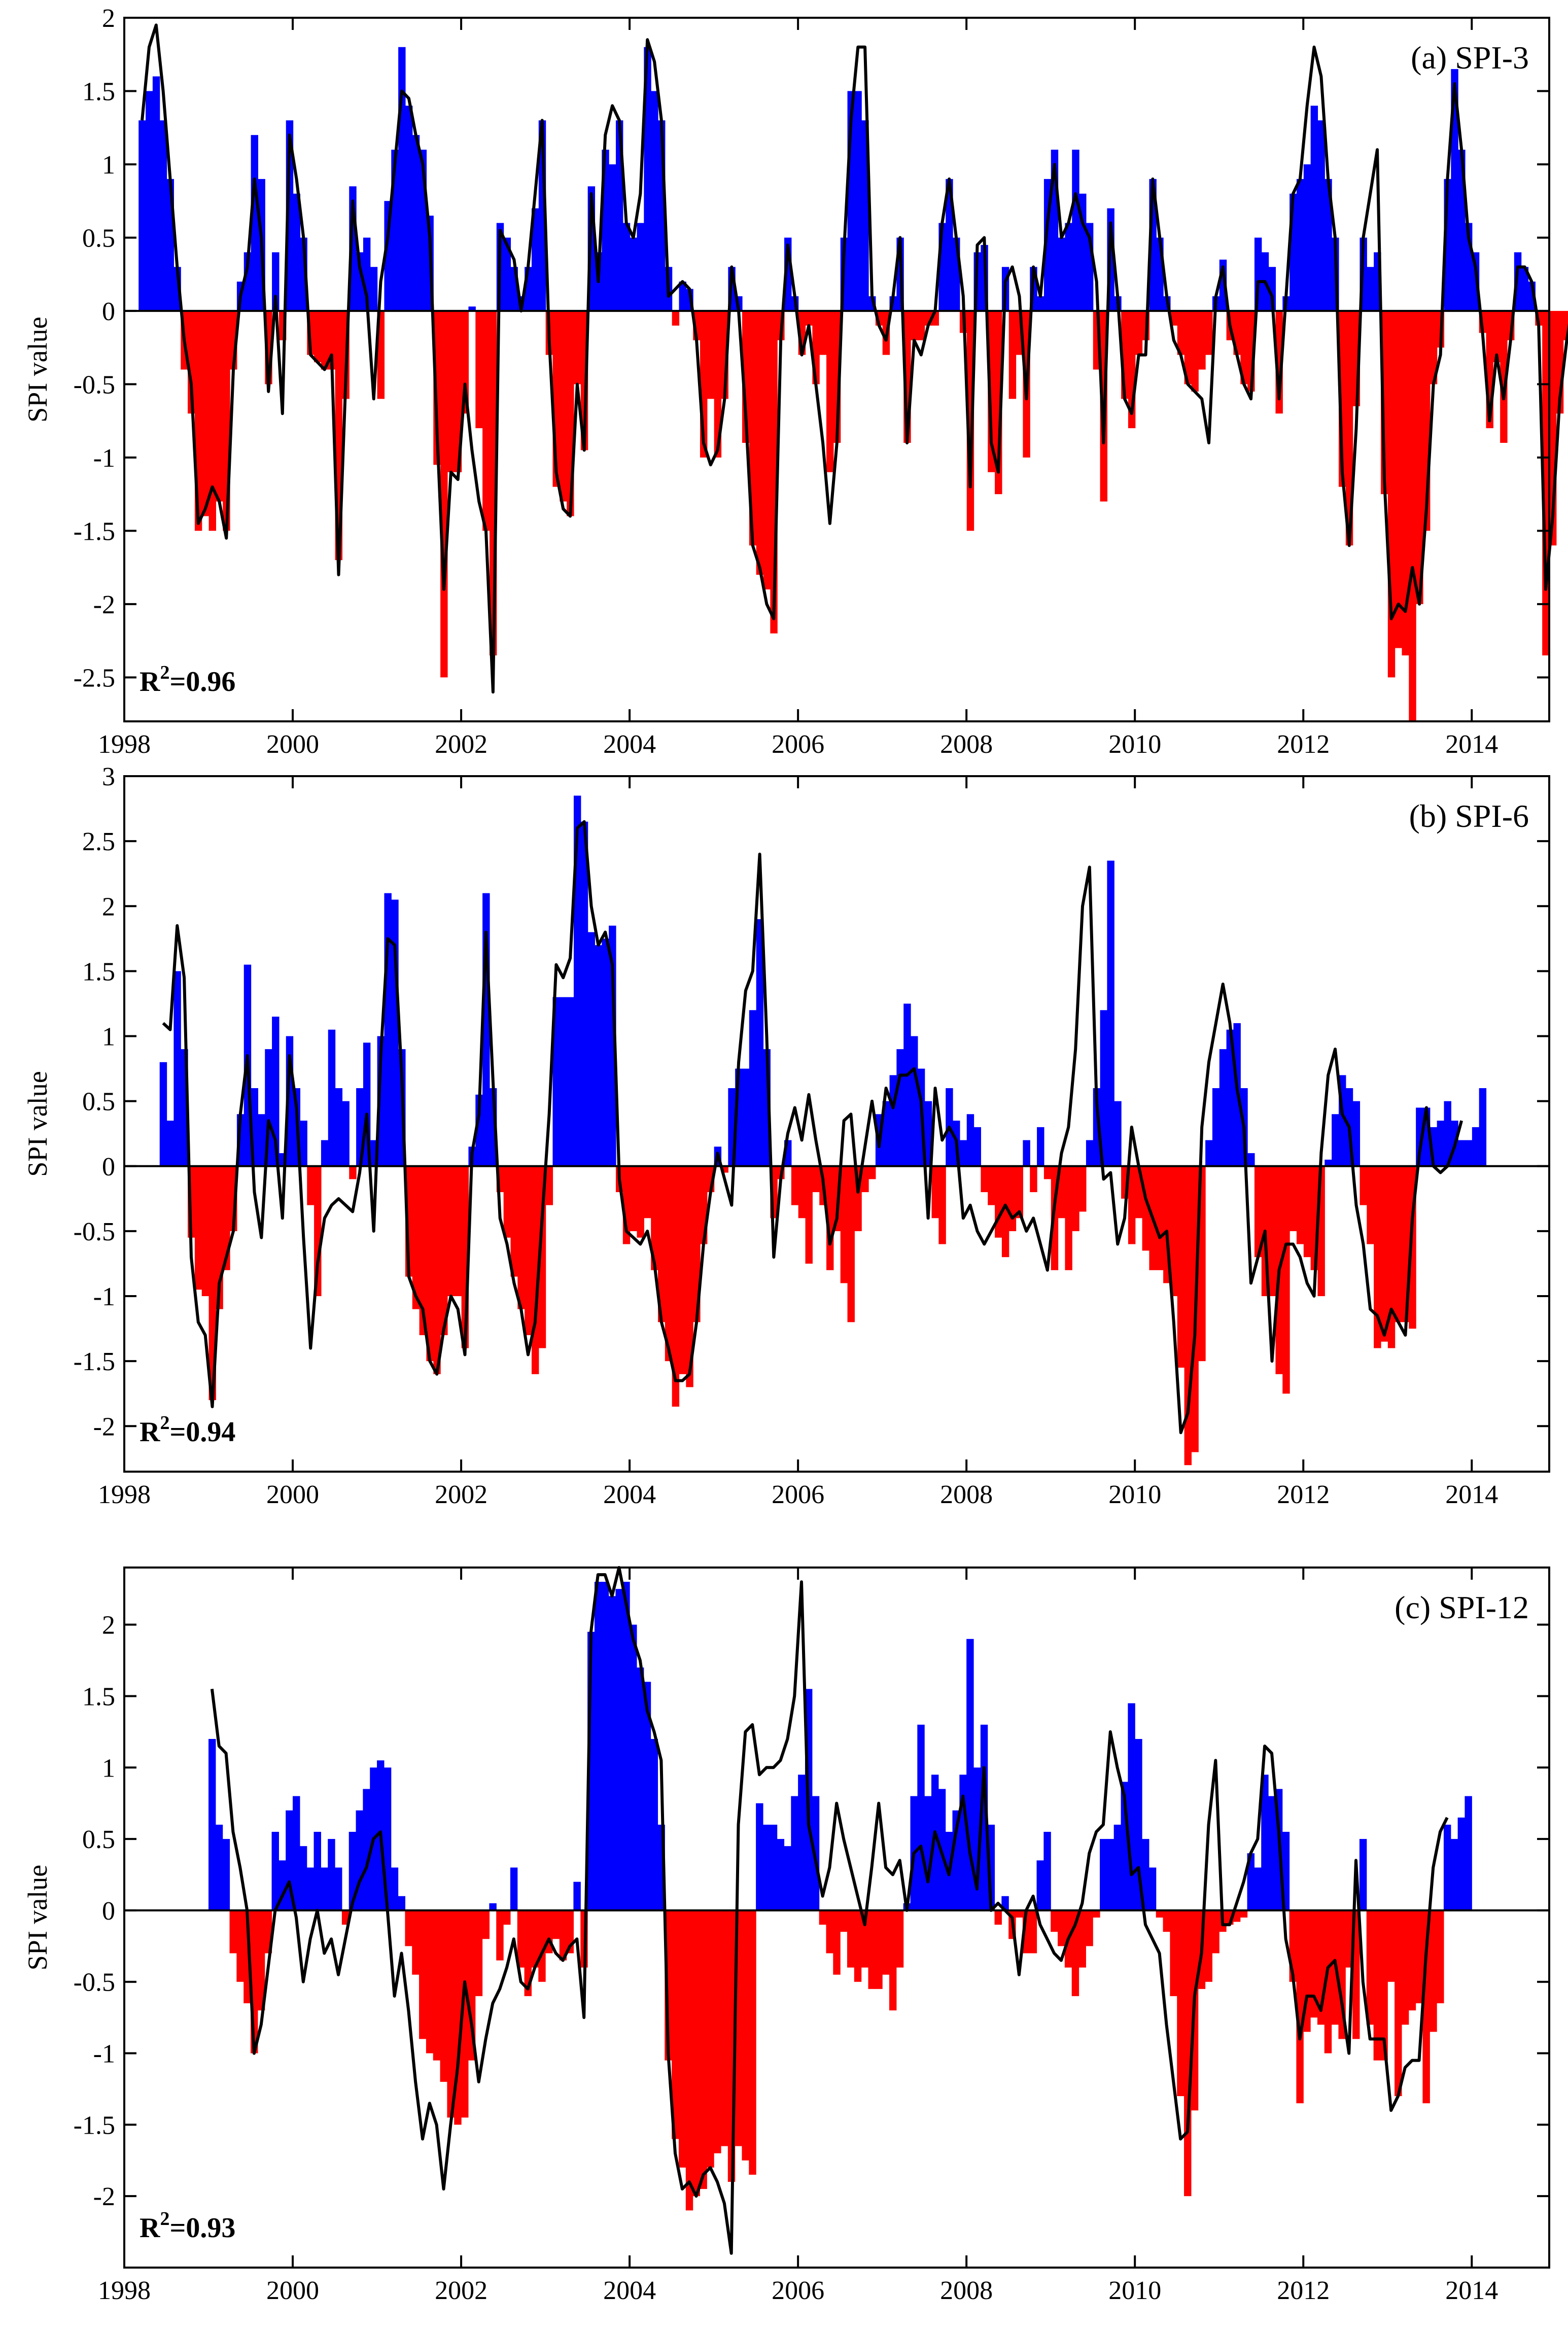 The image size is (1568, 2332). Describe the element at coordinates (1470, 58) in the screenshot. I see `panel-a-title: (a) SPI-3` at that location.